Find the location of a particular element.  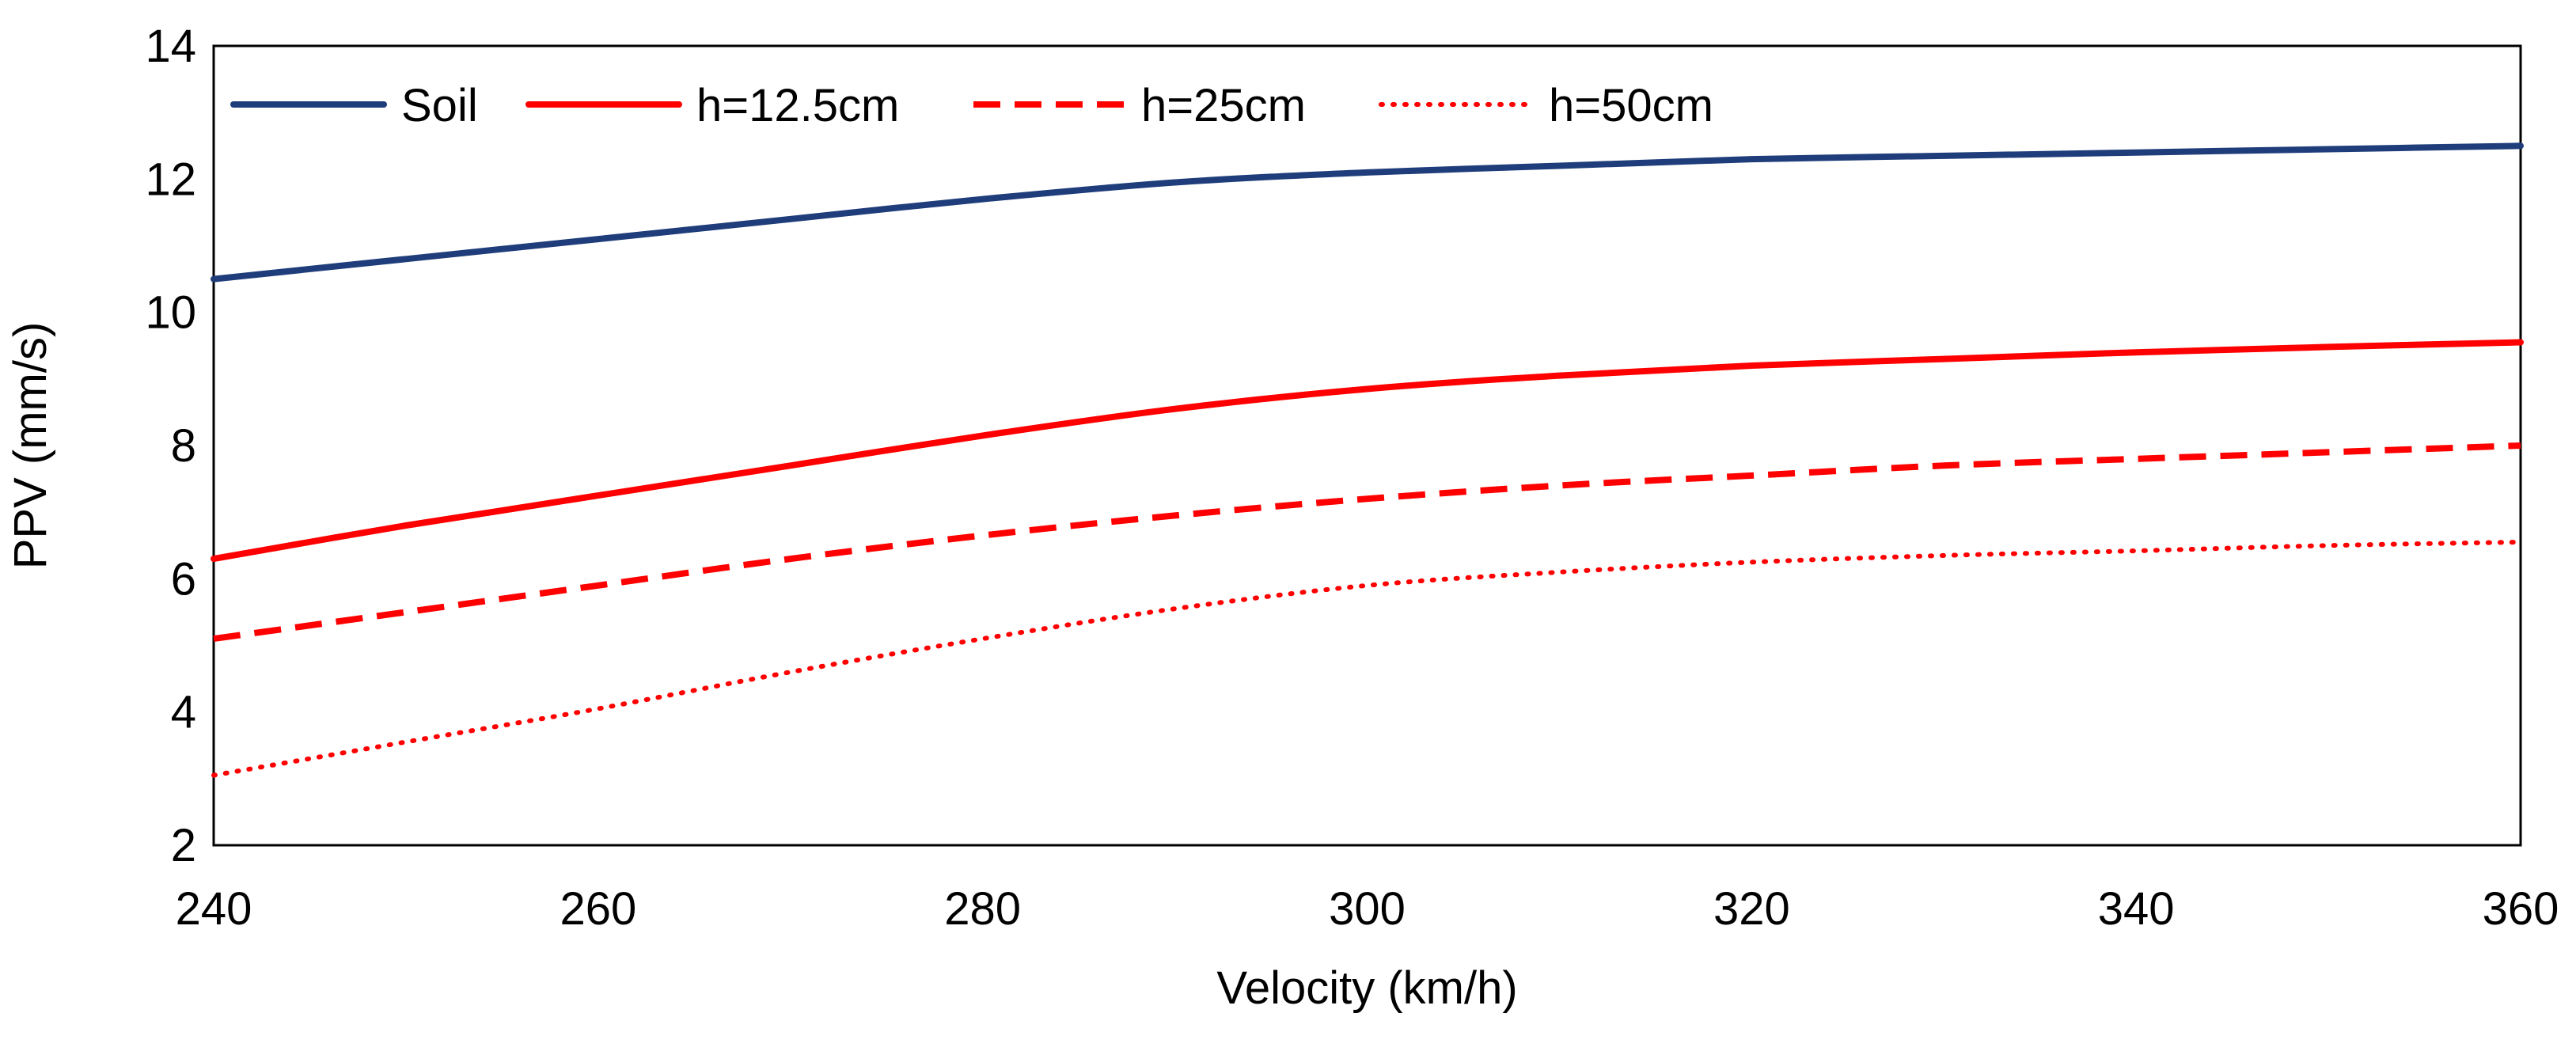

legend-label: Soil is located at coordinates (439, 105).